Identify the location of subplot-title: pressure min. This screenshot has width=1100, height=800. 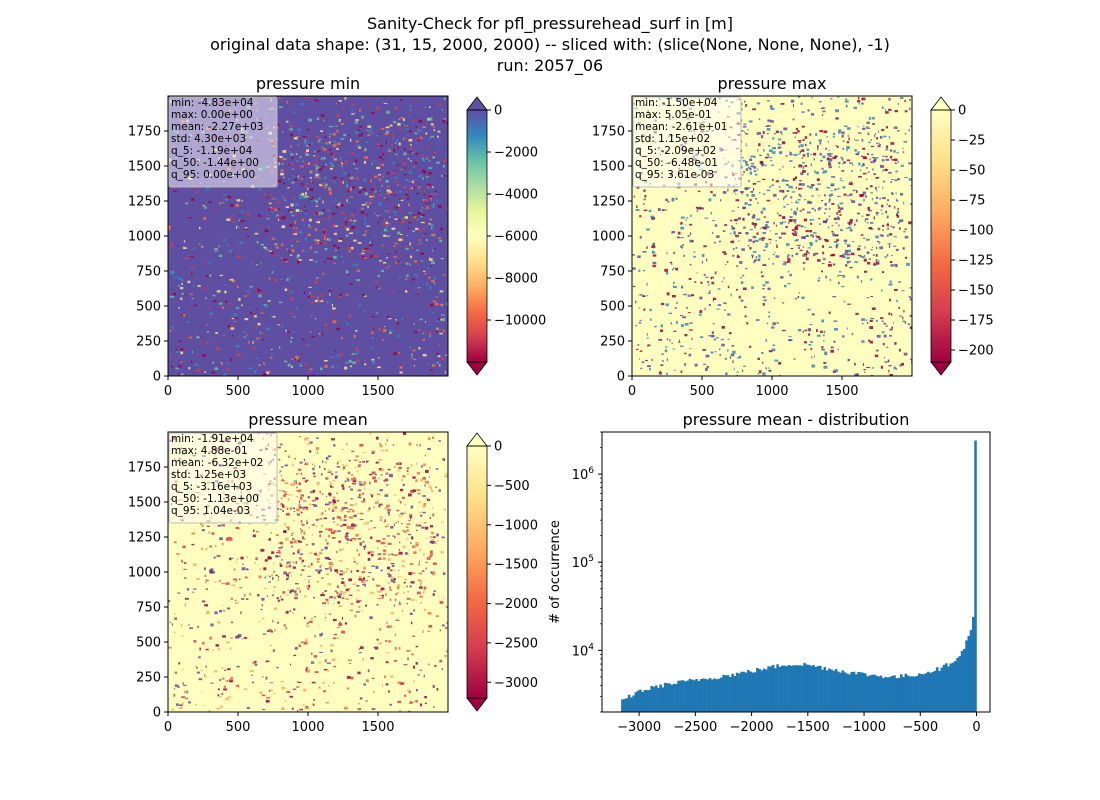
(308, 83).